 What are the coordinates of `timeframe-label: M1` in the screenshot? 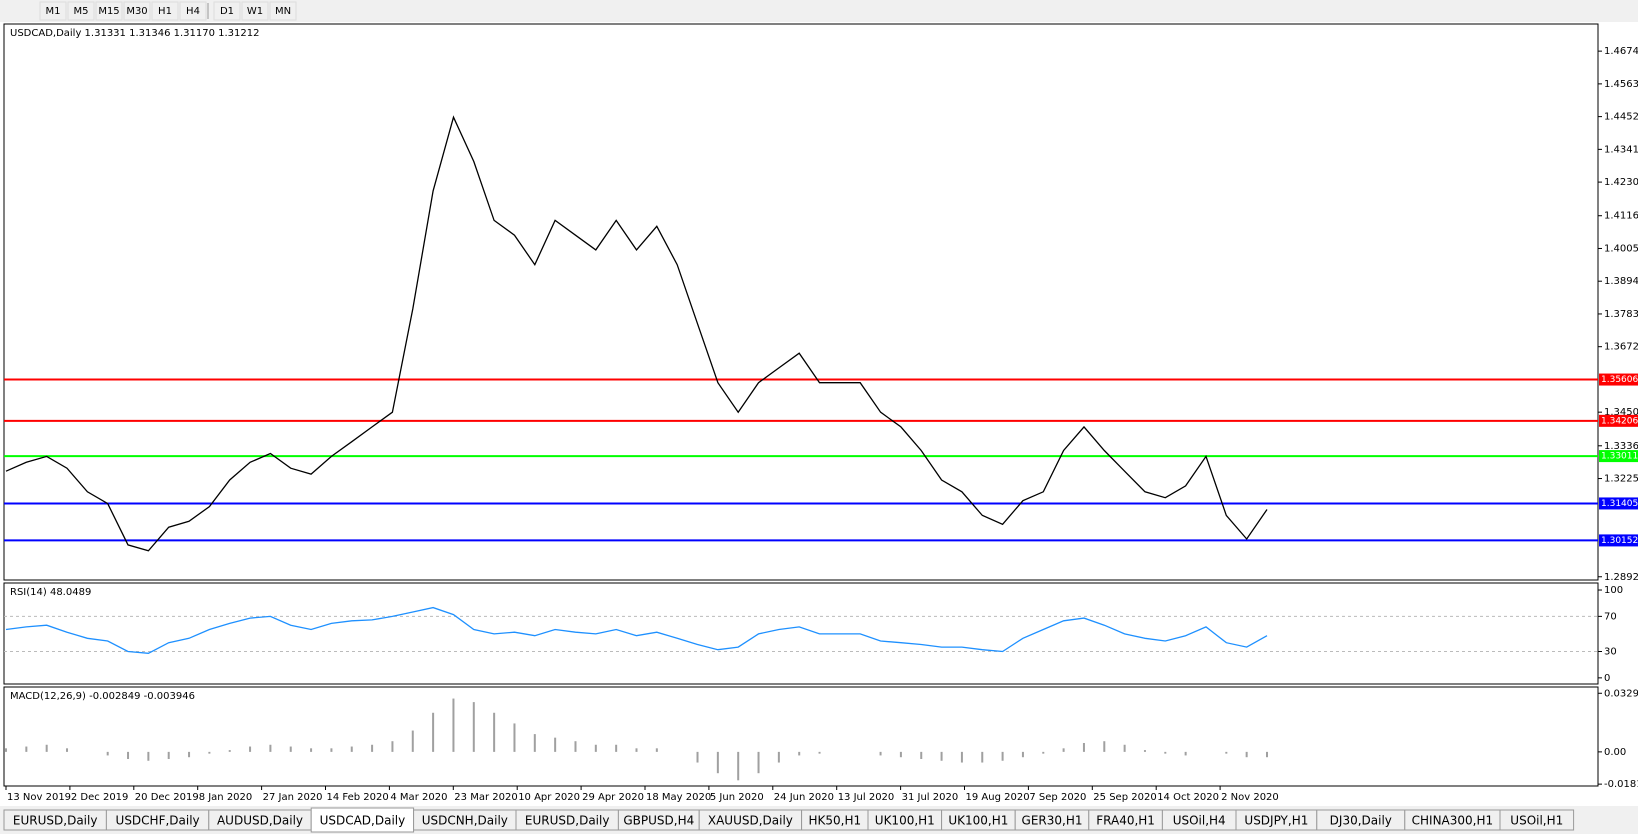 It's located at (53, 11).